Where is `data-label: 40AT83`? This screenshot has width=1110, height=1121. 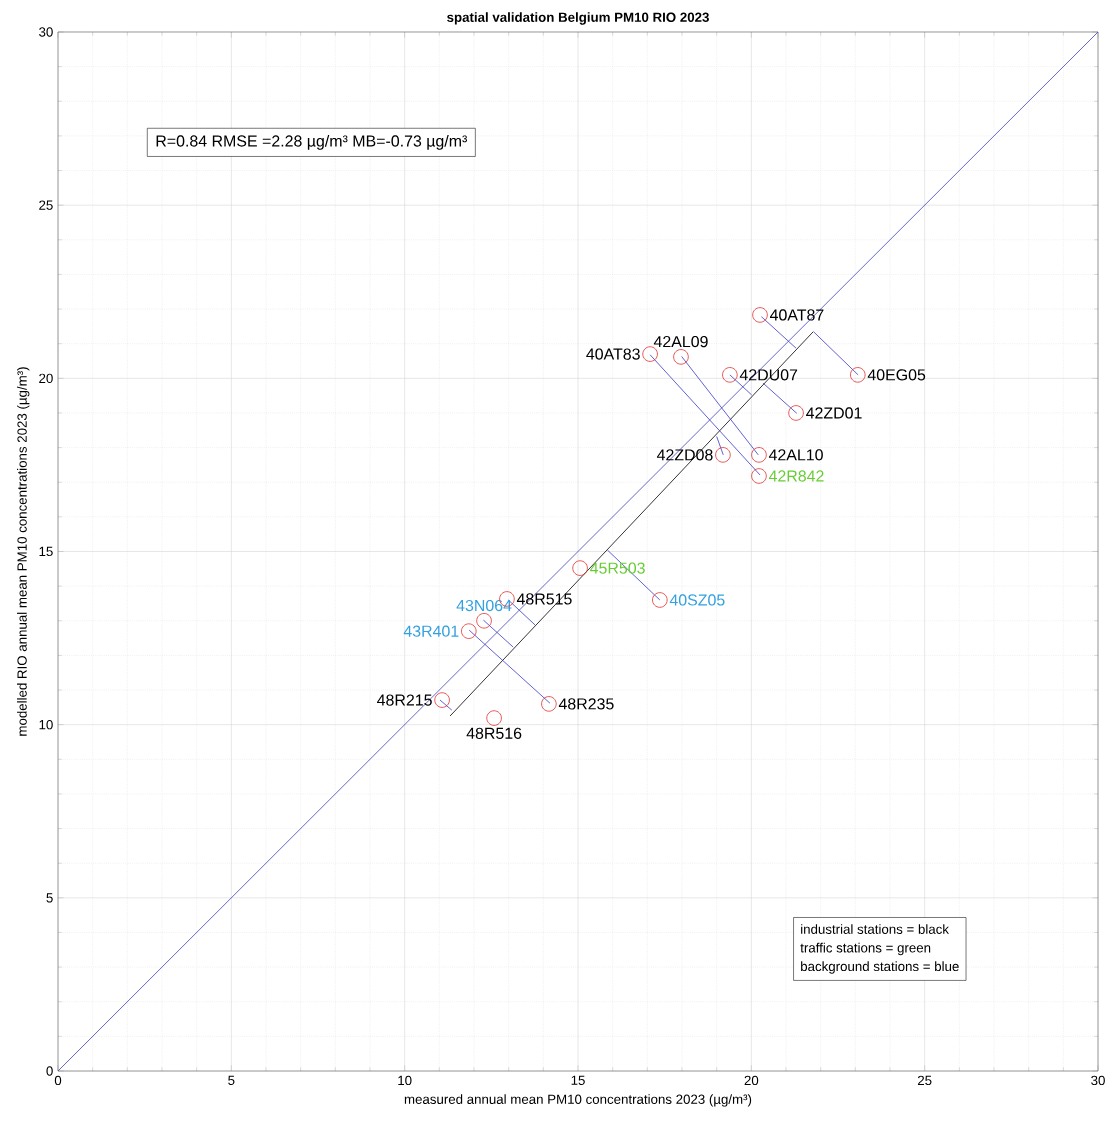
data-label: 40AT83 is located at coordinates (613, 354).